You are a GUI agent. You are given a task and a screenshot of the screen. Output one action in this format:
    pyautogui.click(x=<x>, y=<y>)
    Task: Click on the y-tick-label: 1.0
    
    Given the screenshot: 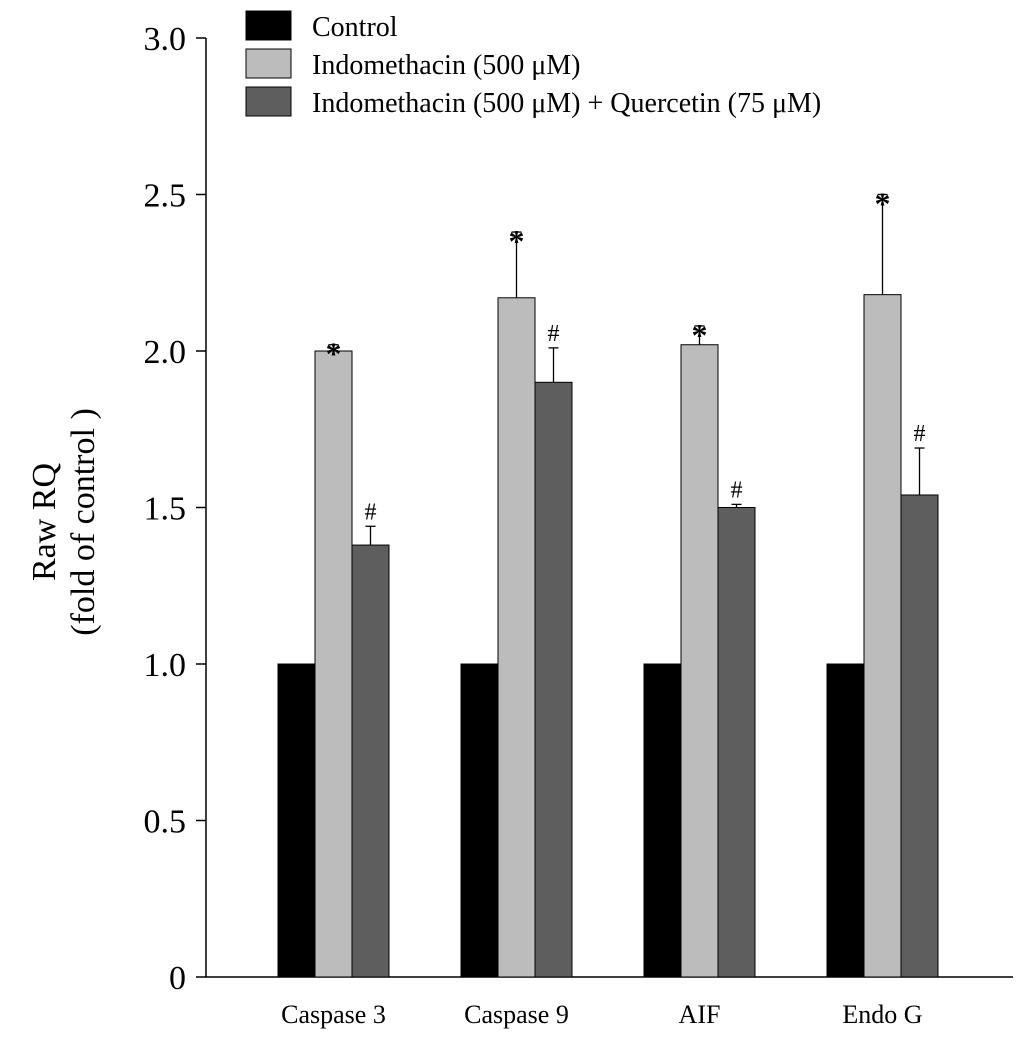 What is the action you would take?
    pyautogui.click(x=165, y=665)
    